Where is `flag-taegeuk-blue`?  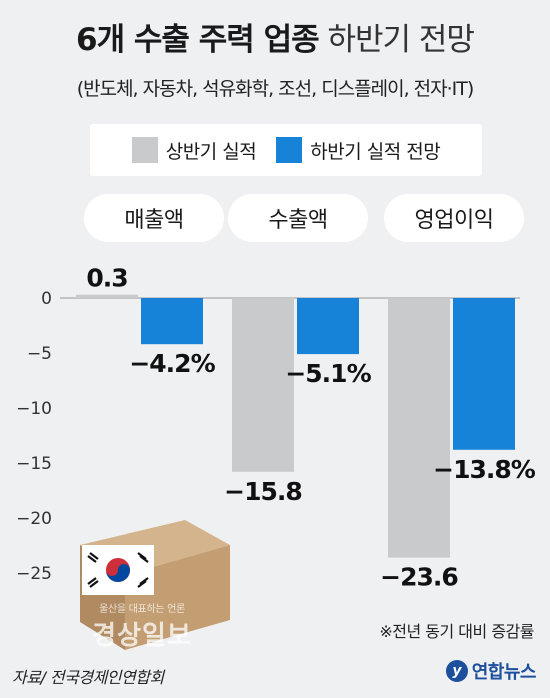 flag-taegeuk-blue is located at coordinates (118, 573).